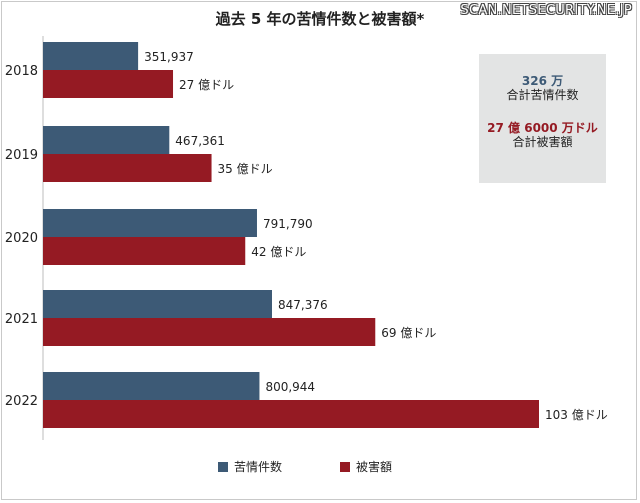 The width and height of the screenshot is (640, 503). I want to click on bar-losses-2021, so click(209, 332).